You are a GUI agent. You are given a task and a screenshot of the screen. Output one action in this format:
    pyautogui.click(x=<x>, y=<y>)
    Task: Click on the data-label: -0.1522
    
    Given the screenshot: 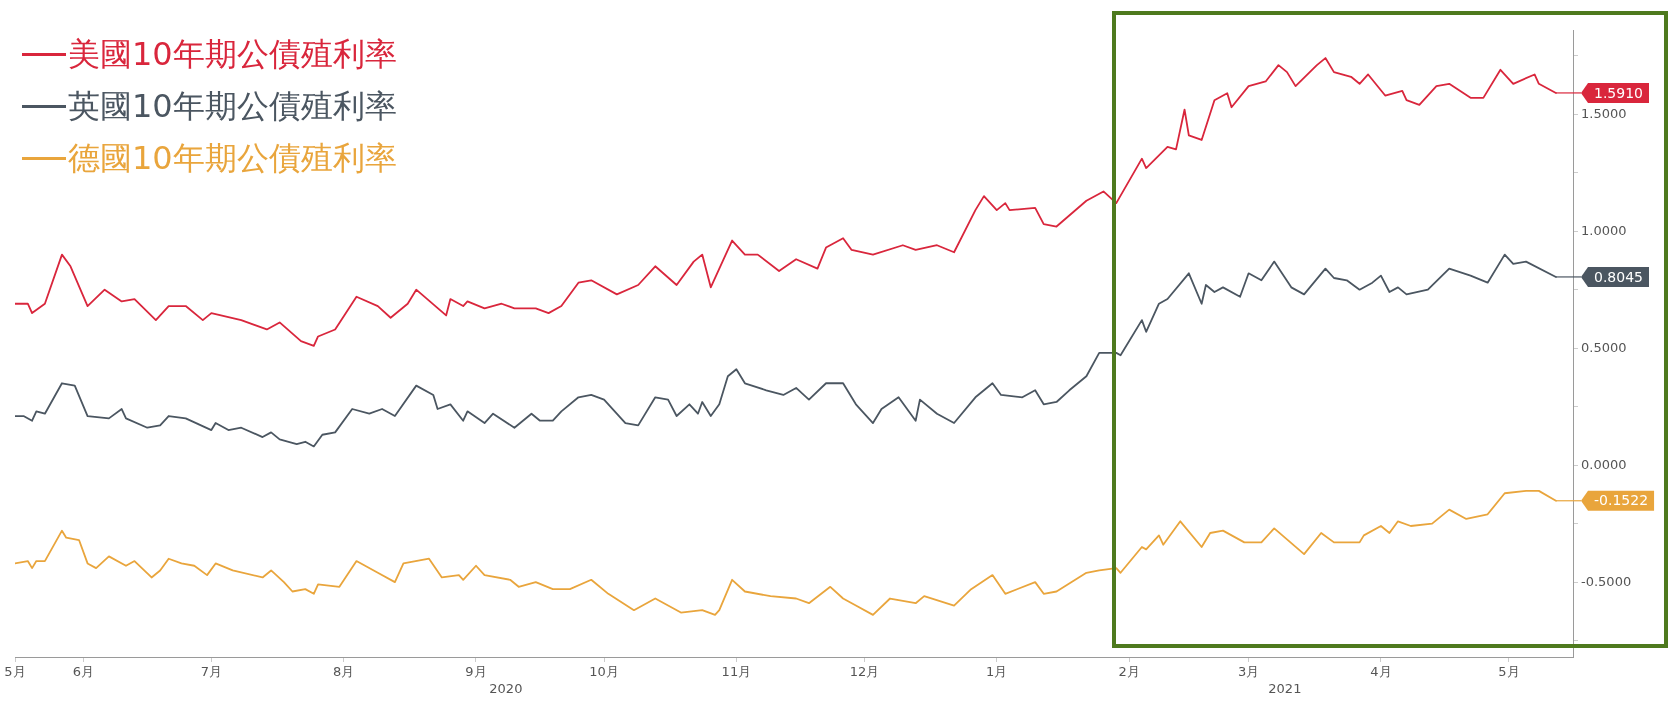 What is the action you would take?
    pyautogui.click(x=1621, y=500)
    